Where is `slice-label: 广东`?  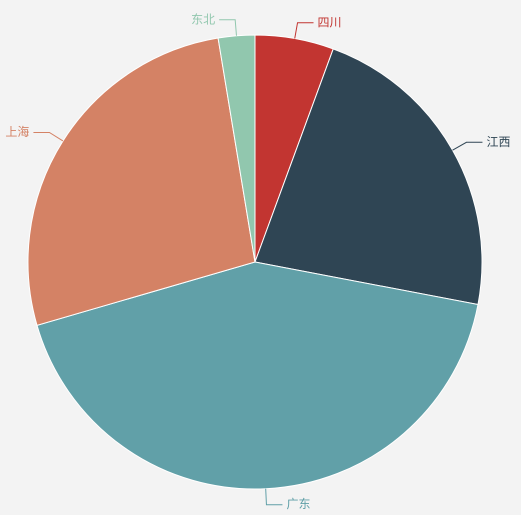 slice-label: 广东 is located at coordinates (298, 504).